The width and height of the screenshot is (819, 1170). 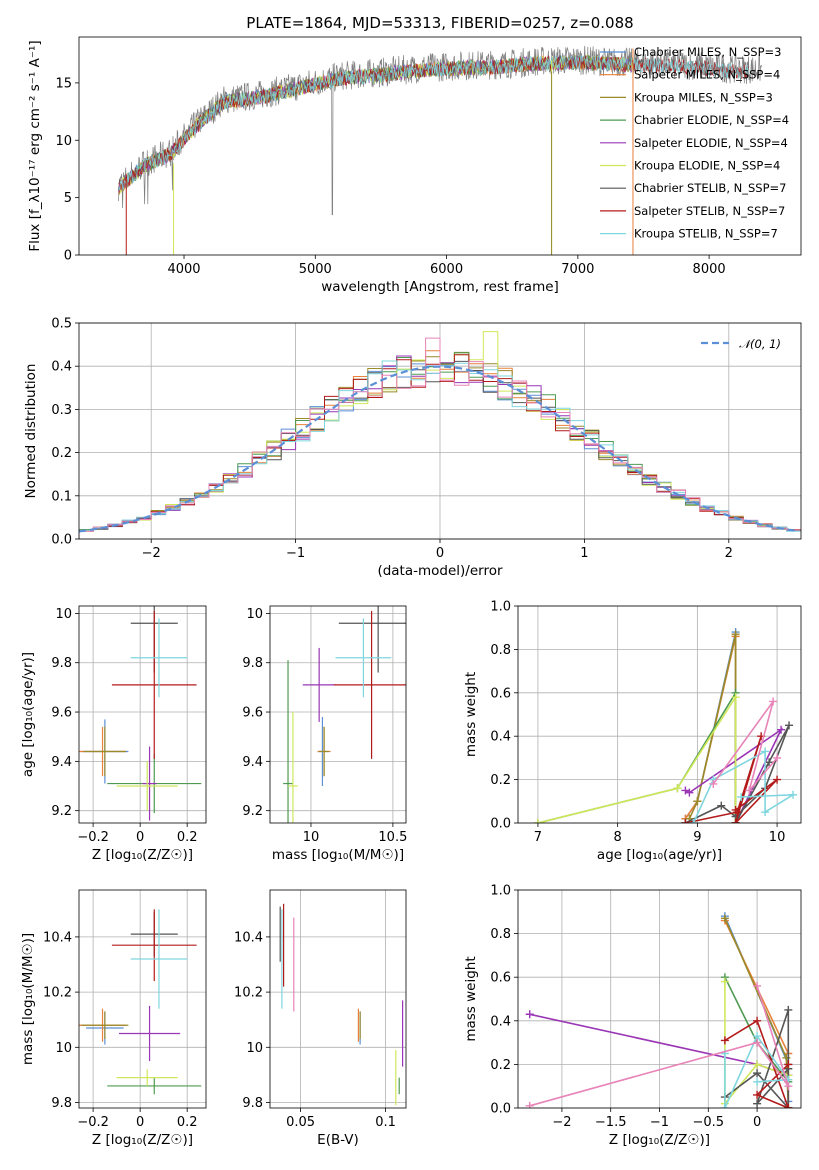 I want to click on x-tick-label: 0.05, so click(x=300, y=1122).